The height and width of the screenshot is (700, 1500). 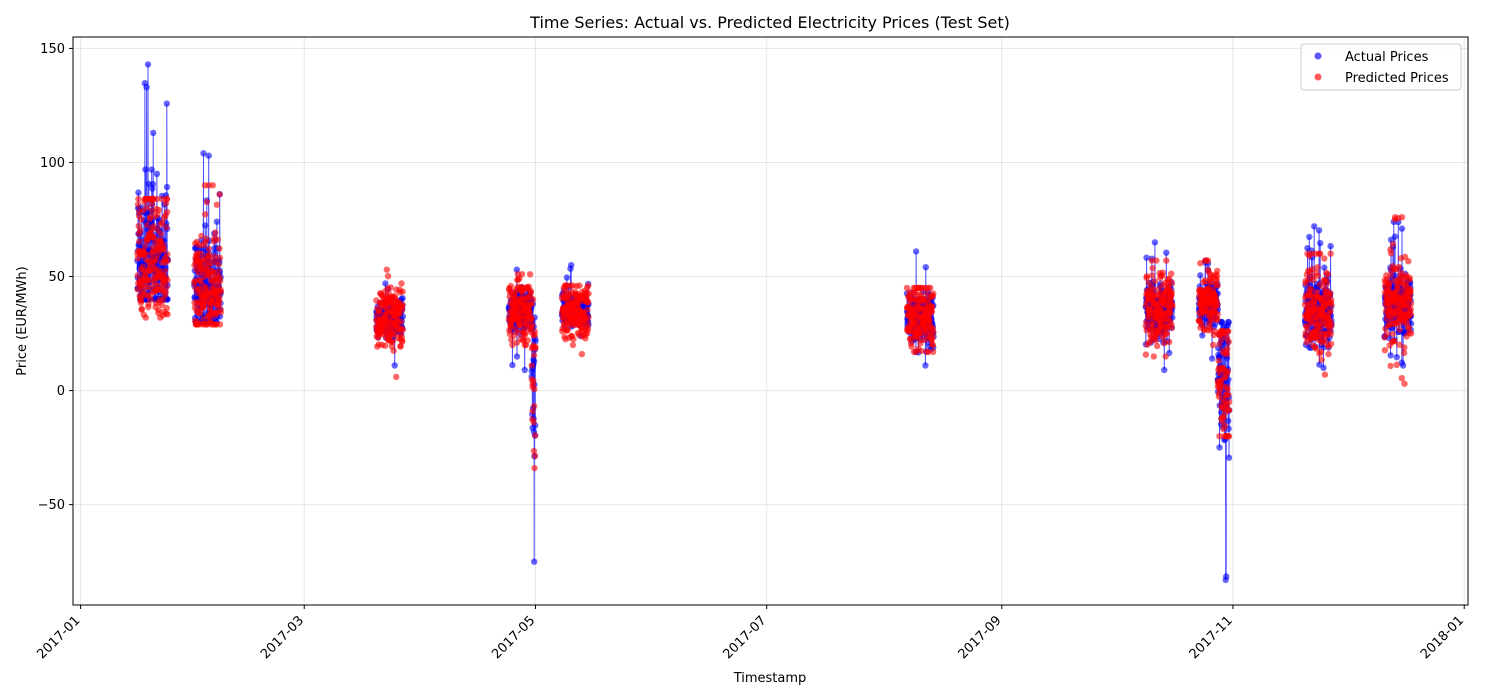 I want to click on y-tick-label: 50, so click(x=56, y=277).